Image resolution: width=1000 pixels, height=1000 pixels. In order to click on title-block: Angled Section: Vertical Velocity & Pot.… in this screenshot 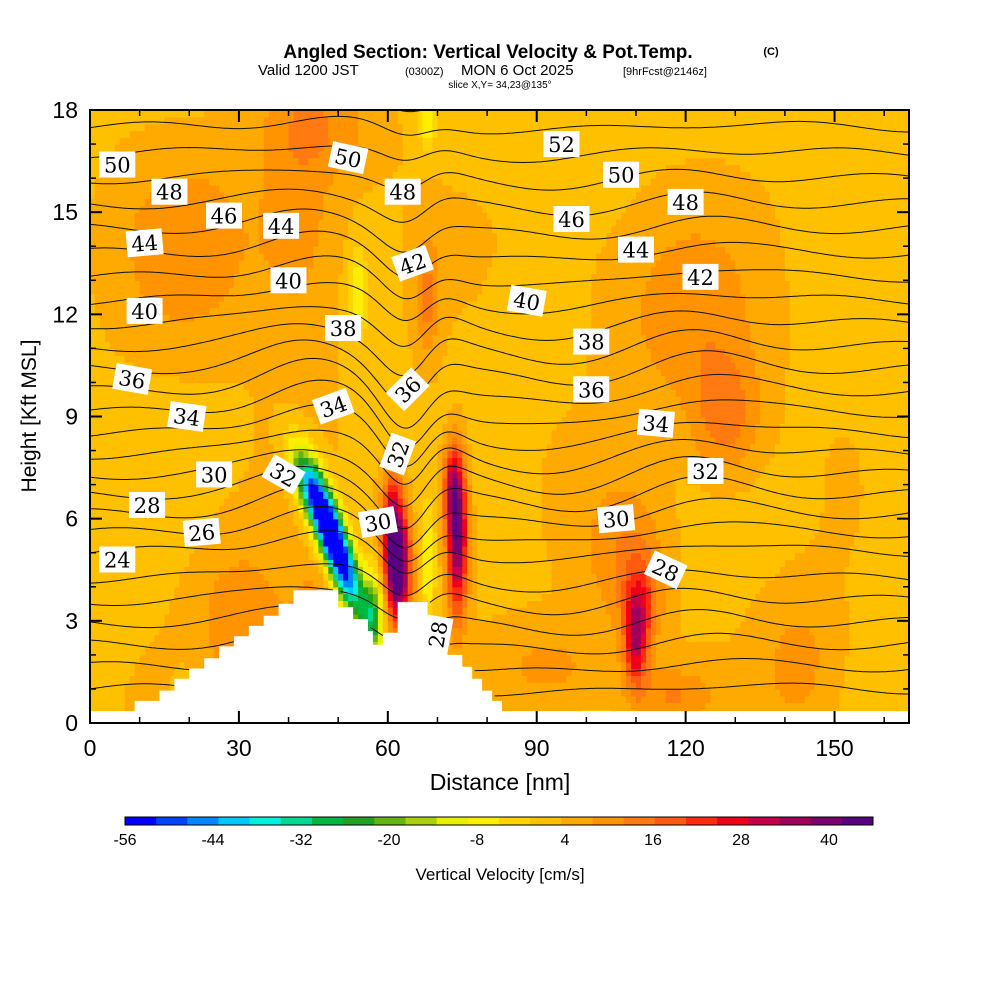, I will do `click(518, 66)`.